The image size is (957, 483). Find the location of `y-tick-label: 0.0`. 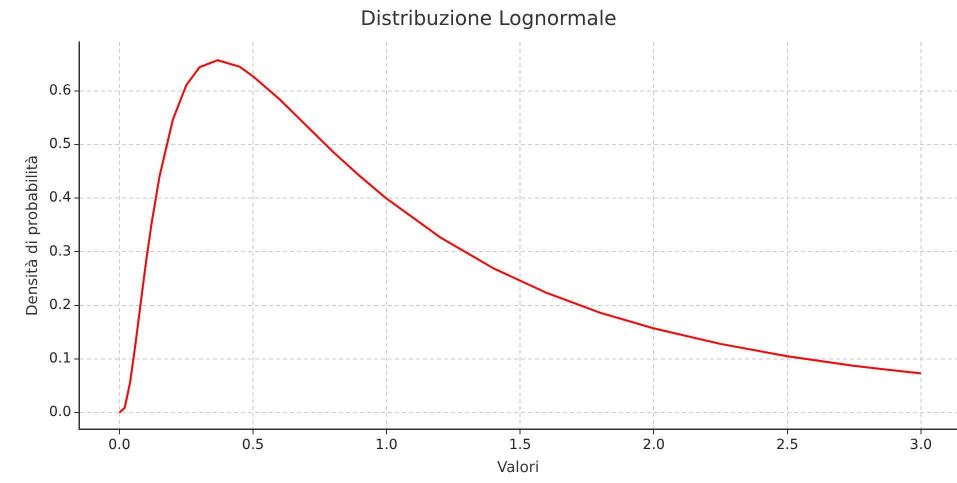

y-tick-label: 0.0 is located at coordinates (60, 412).